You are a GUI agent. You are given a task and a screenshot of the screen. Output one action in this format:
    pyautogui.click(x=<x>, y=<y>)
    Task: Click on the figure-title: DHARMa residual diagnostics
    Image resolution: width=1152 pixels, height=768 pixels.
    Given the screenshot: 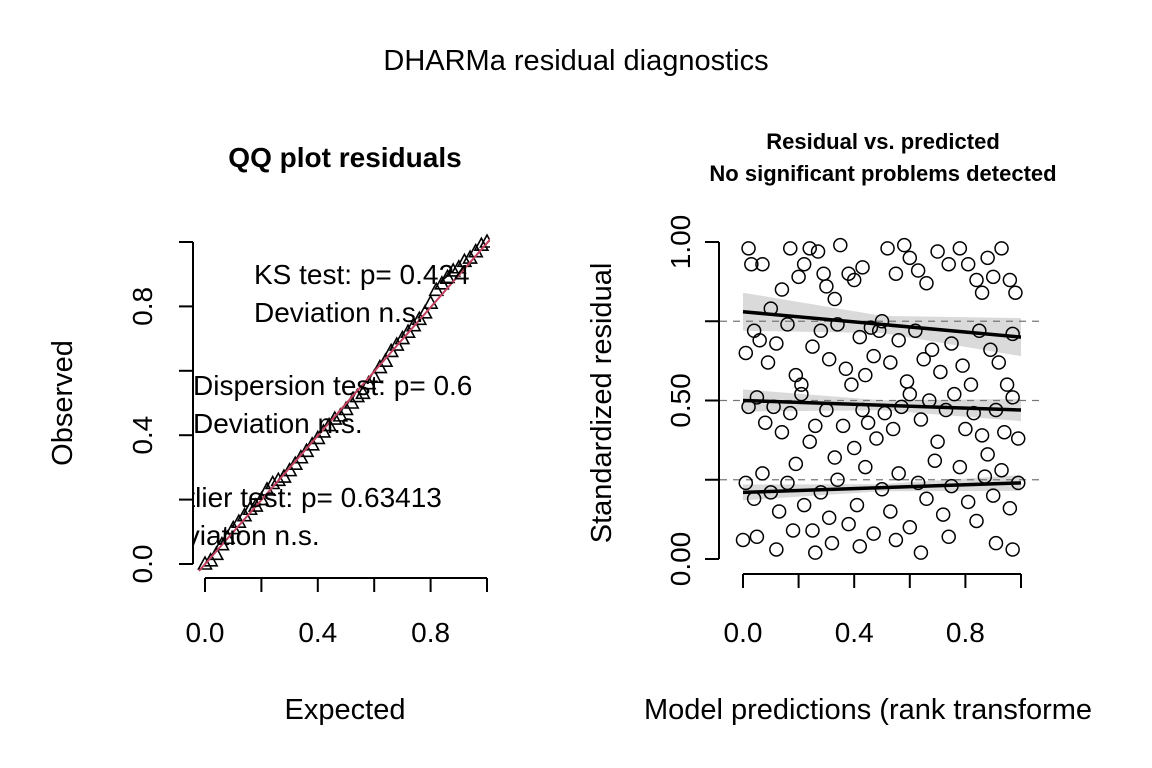 What is the action you would take?
    pyautogui.click(x=575, y=61)
    